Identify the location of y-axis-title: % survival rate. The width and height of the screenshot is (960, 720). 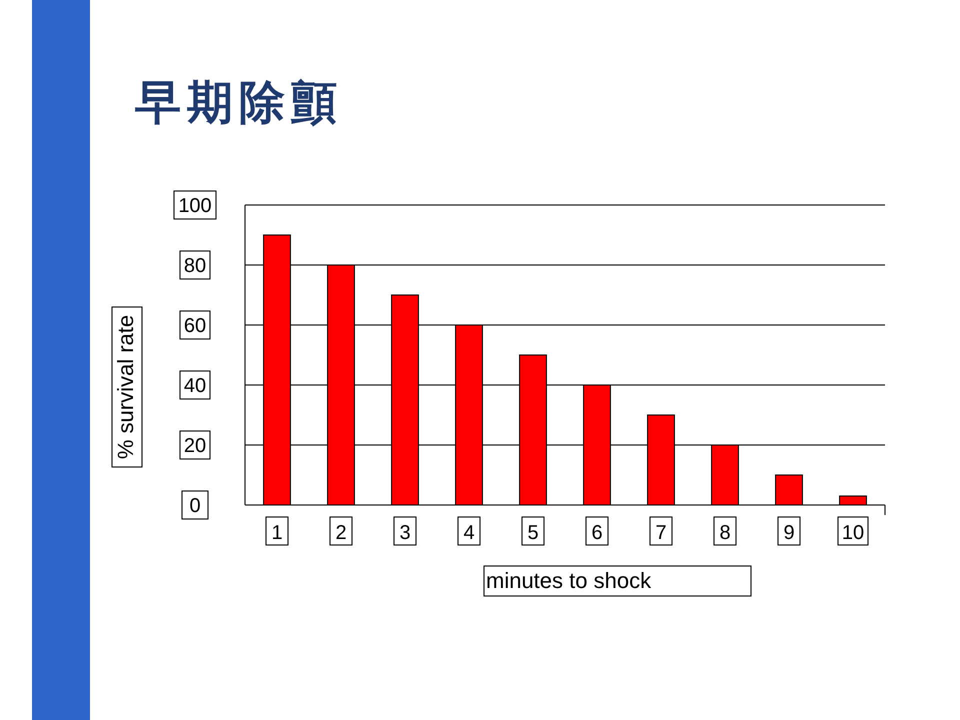
(125, 387).